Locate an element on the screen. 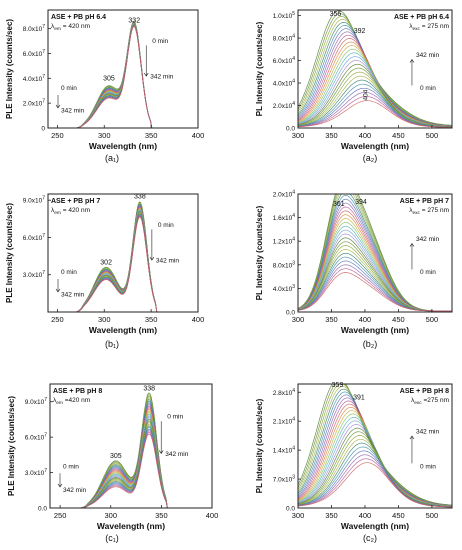  y-tick-label: 7.0x10³ is located at coordinates (284, 479).